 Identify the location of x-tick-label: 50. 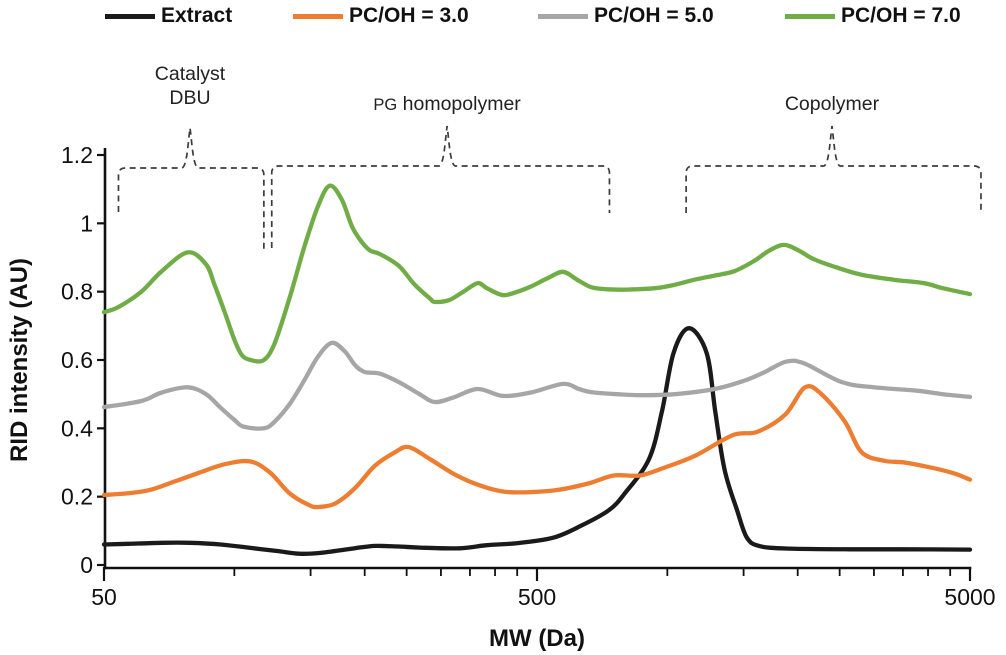
(104, 597).